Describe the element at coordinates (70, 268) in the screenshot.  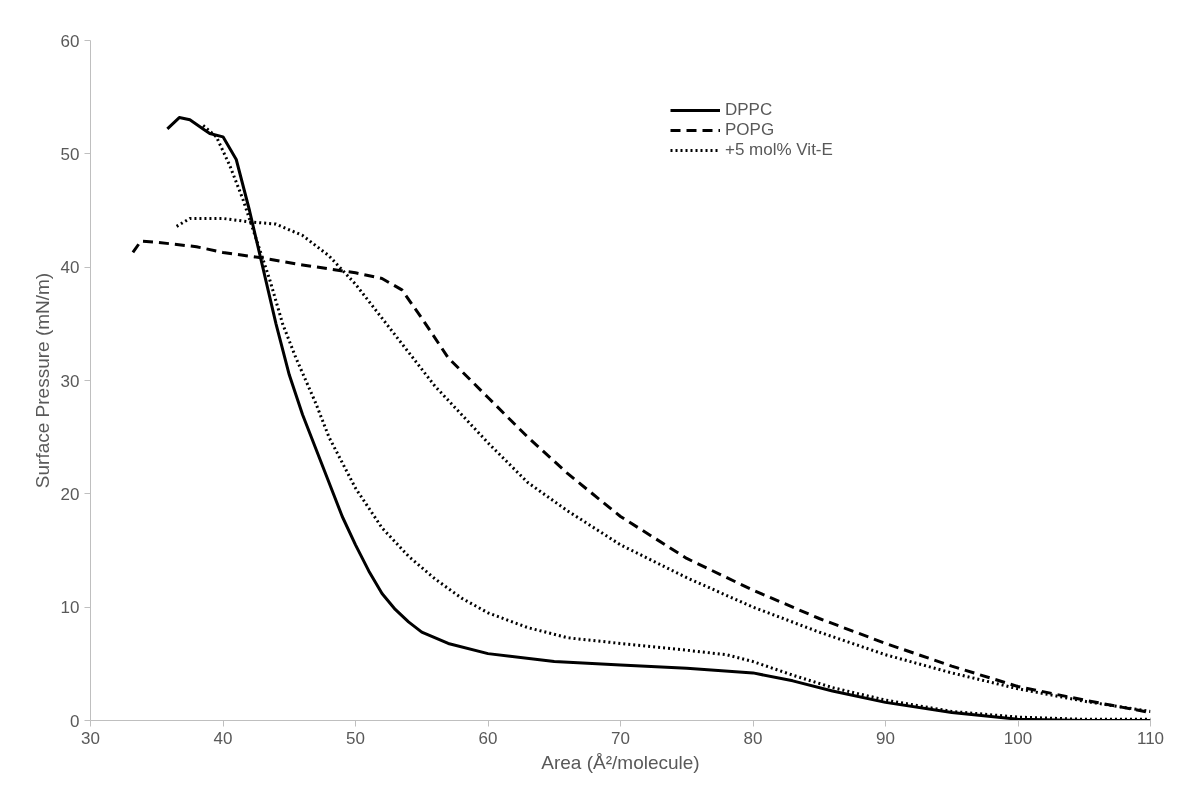
I see `y-tick-label: 40` at that location.